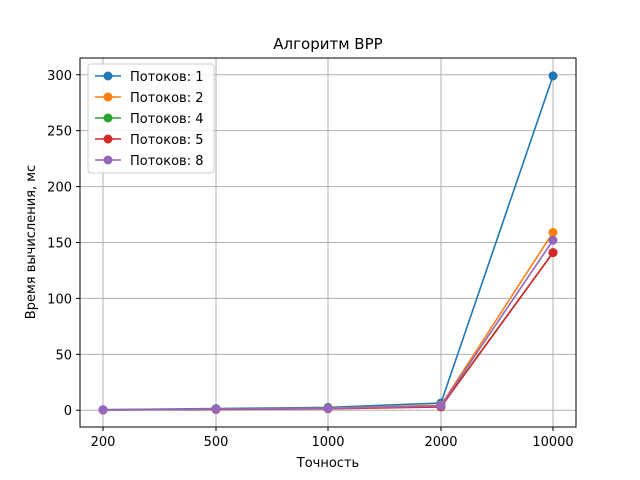  I want to click on legend-label: Потоков: 1, so click(167, 77).